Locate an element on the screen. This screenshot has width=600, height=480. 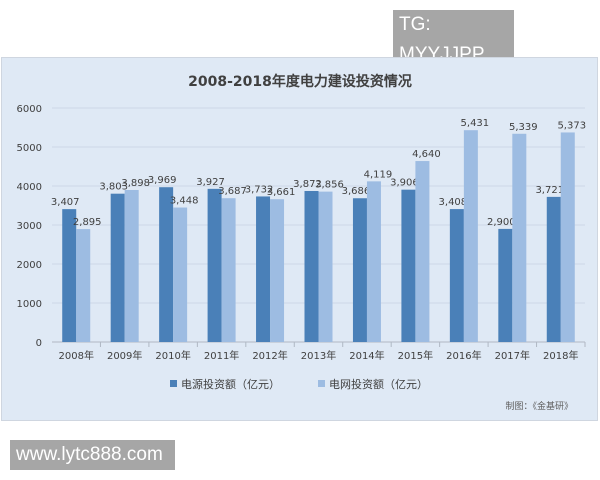
data-label: 3,927 is located at coordinates (210, 182).